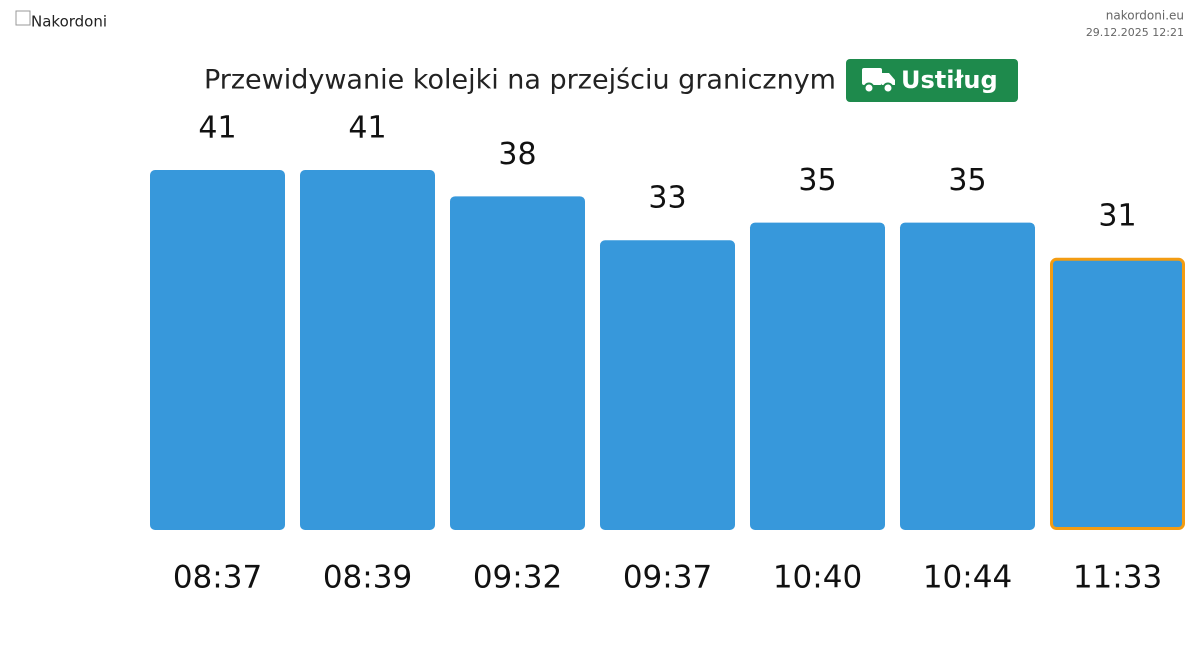 This screenshot has width=1200, height=651. What do you see at coordinates (1117, 578) in the screenshot?
I see `x-tick-label: 11:33` at bounding box center [1117, 578].